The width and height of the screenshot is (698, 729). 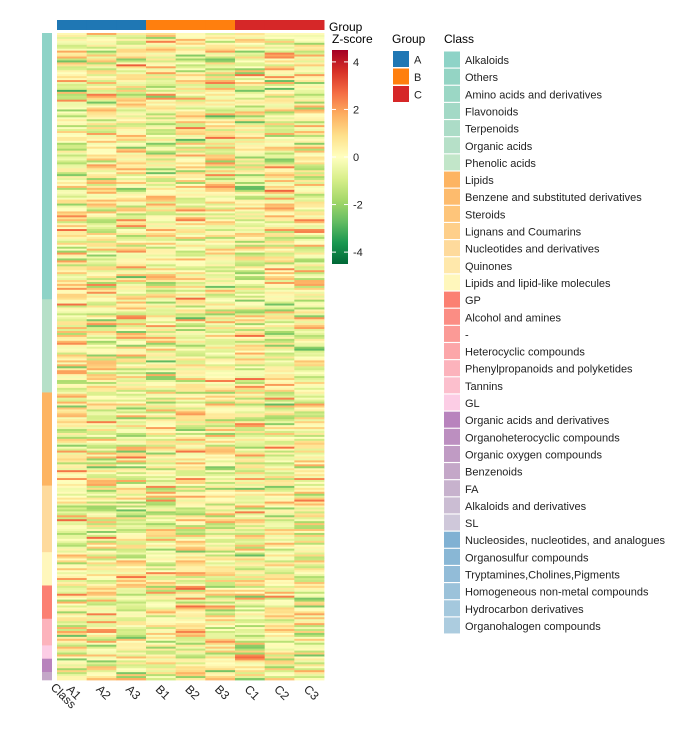 I want to click on class-legend-label: Hydrocarbon derivatives, so click(x=524, y=610).